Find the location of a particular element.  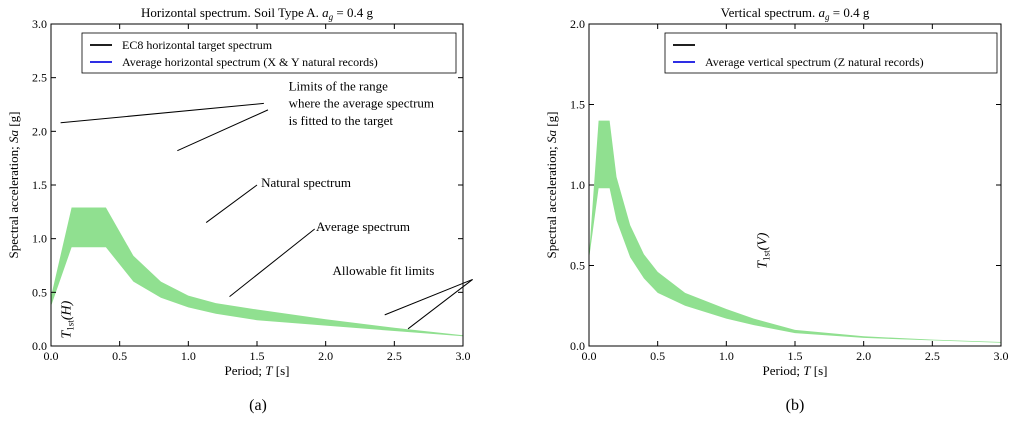

annotation-text: is fitted to the target is located at coordinates (341, 120).